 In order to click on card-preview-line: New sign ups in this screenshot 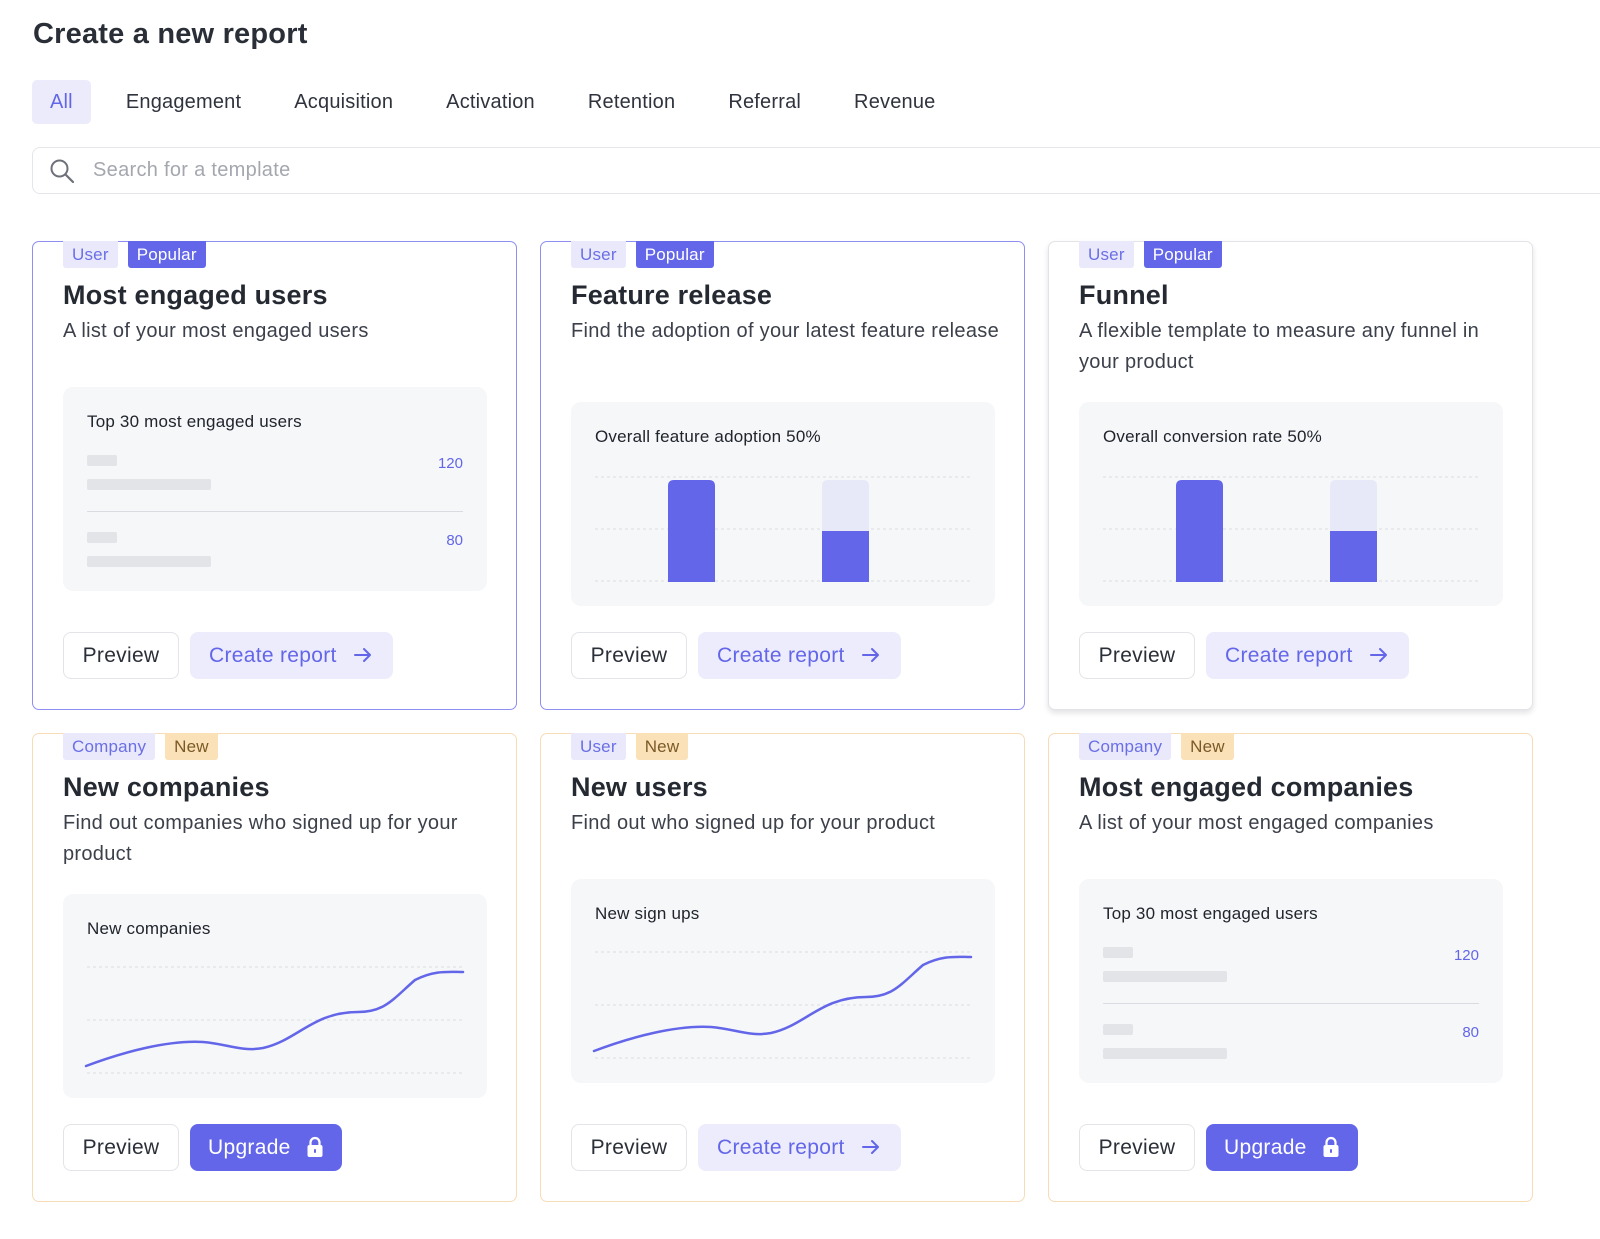, I will do `click(783, 981)`.